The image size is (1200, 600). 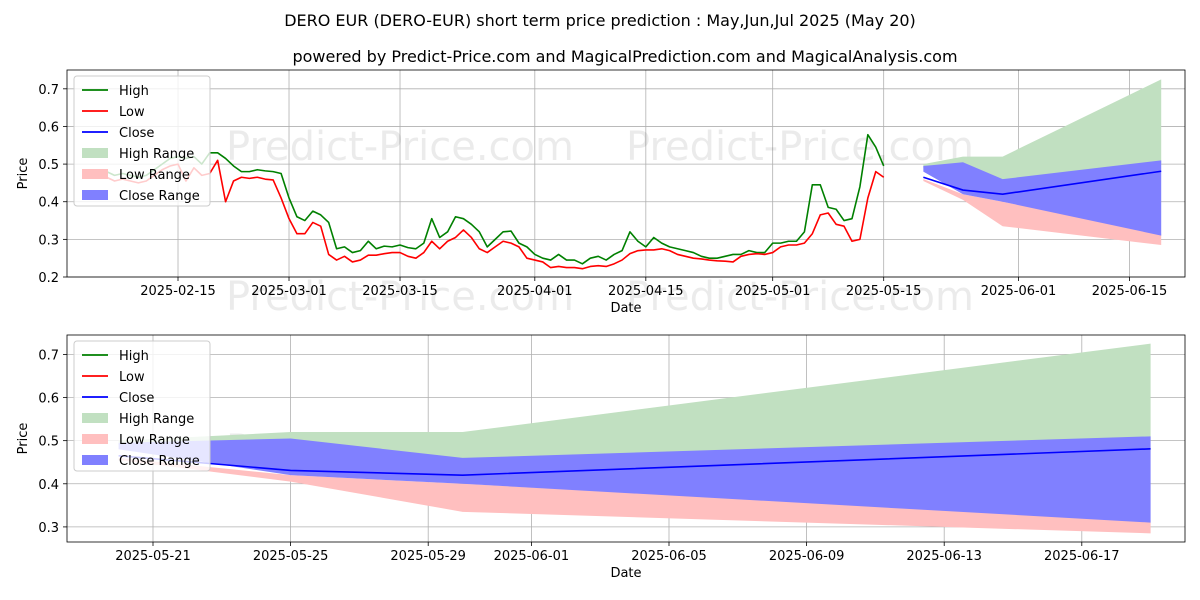 I want to click on low-series-line, so click(x=495, y=214).